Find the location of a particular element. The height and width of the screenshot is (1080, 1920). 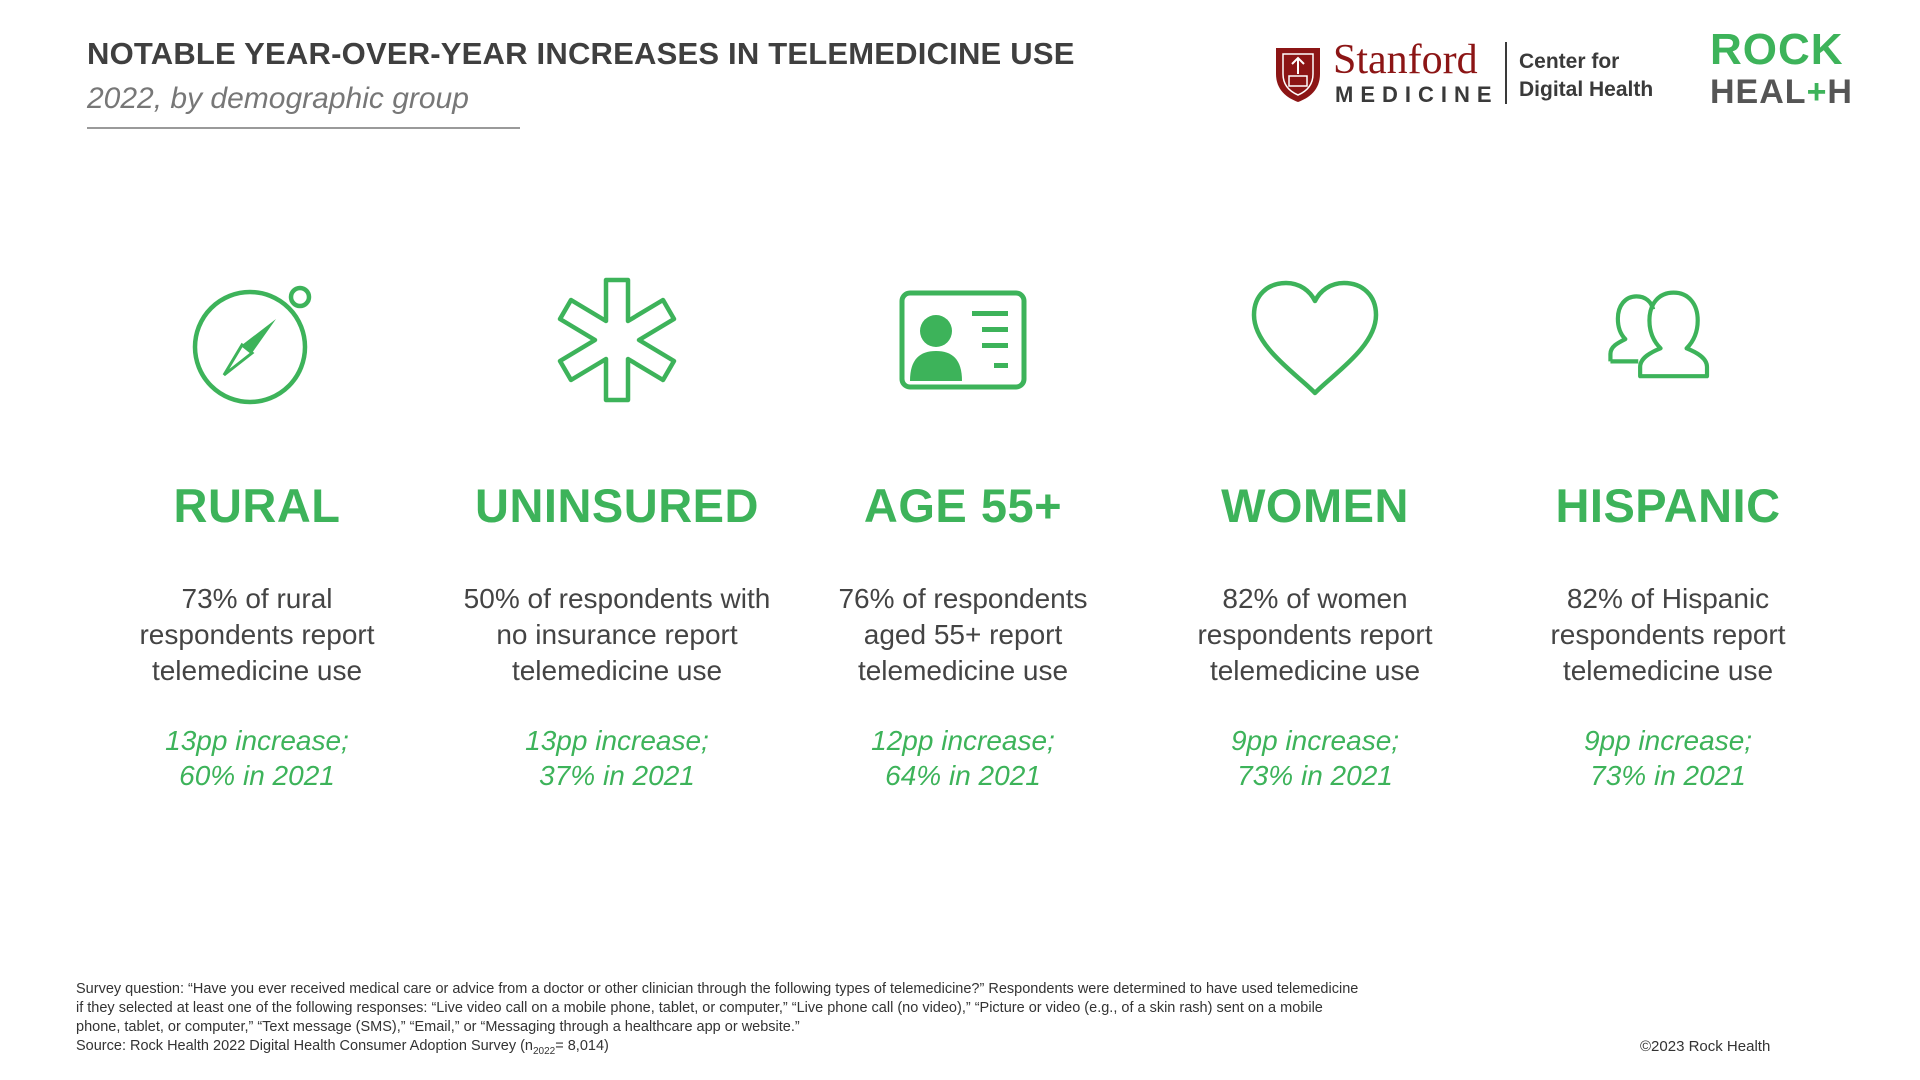

compass-icon is located at coordinates (252, 345).